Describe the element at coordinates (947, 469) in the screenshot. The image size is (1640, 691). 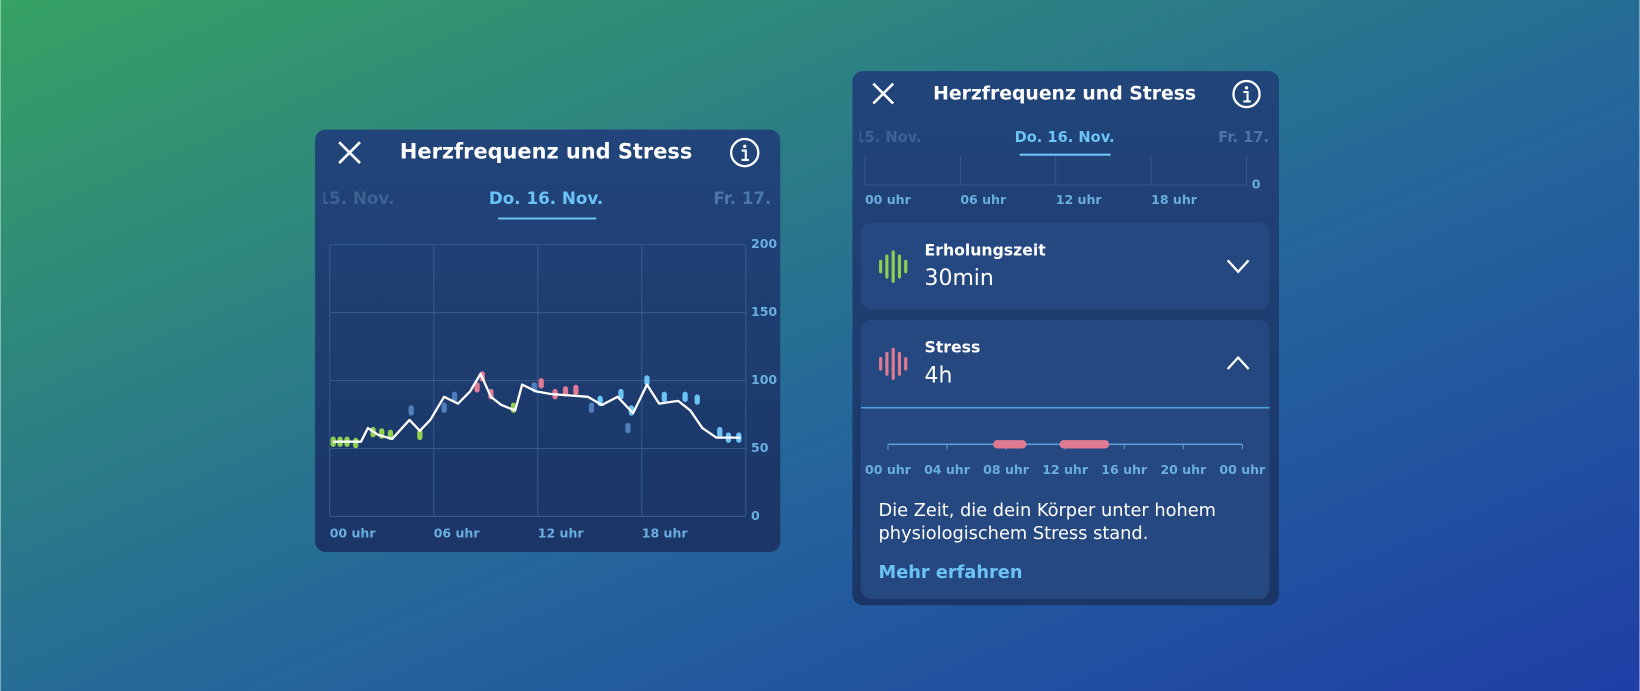
I see `x-tick-label: 04 uhr` at that location.